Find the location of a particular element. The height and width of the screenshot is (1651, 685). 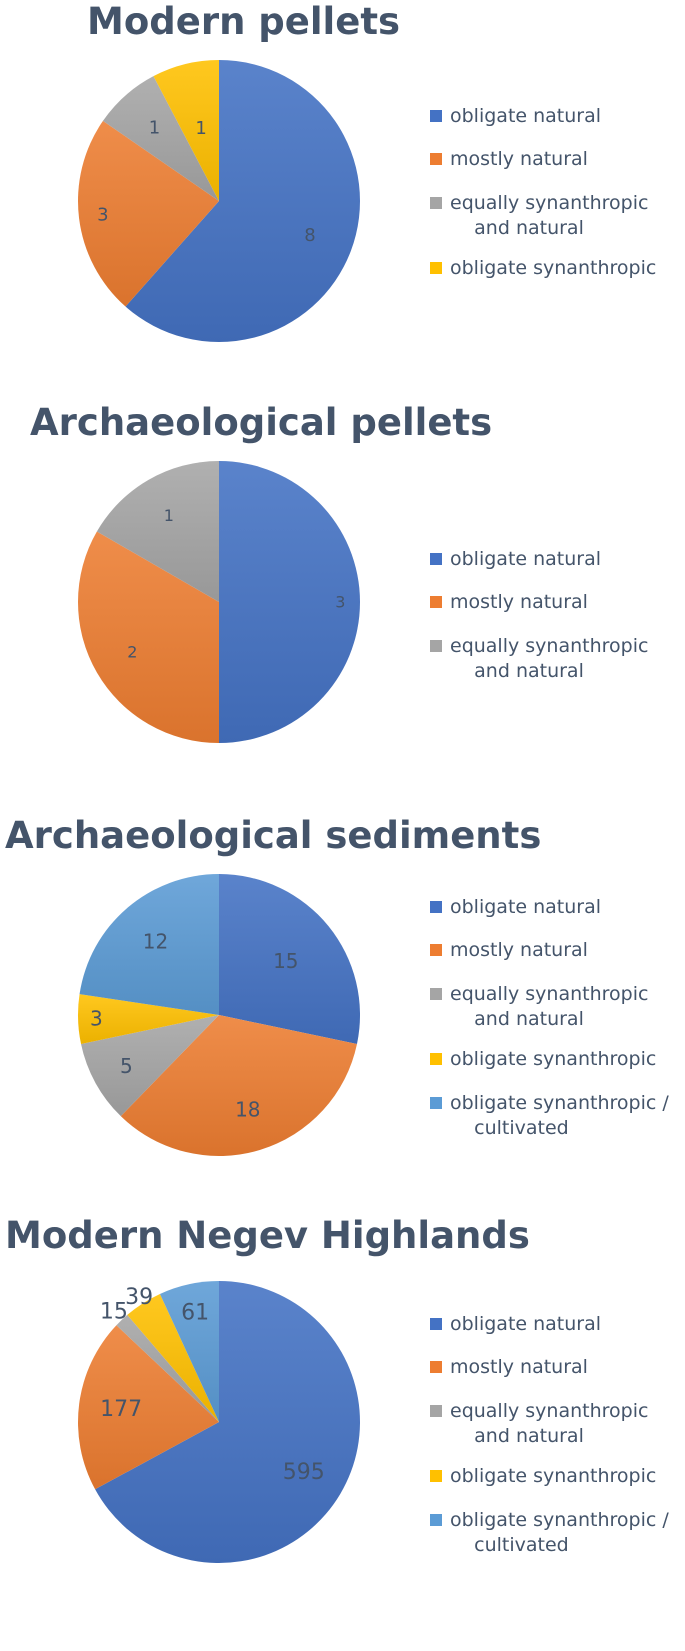

pie-data-label: 8 is located at coordinates (309, 235).